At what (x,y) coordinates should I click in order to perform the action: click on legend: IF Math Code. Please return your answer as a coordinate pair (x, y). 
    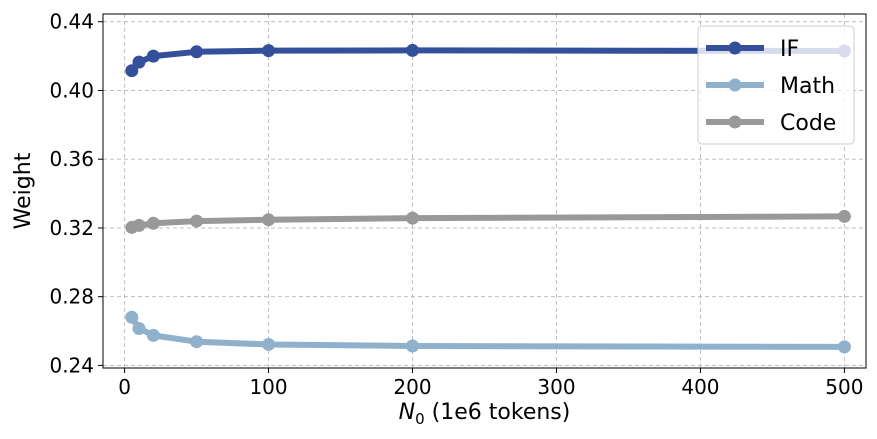
    Looking at the image, I should click on (776, 85).